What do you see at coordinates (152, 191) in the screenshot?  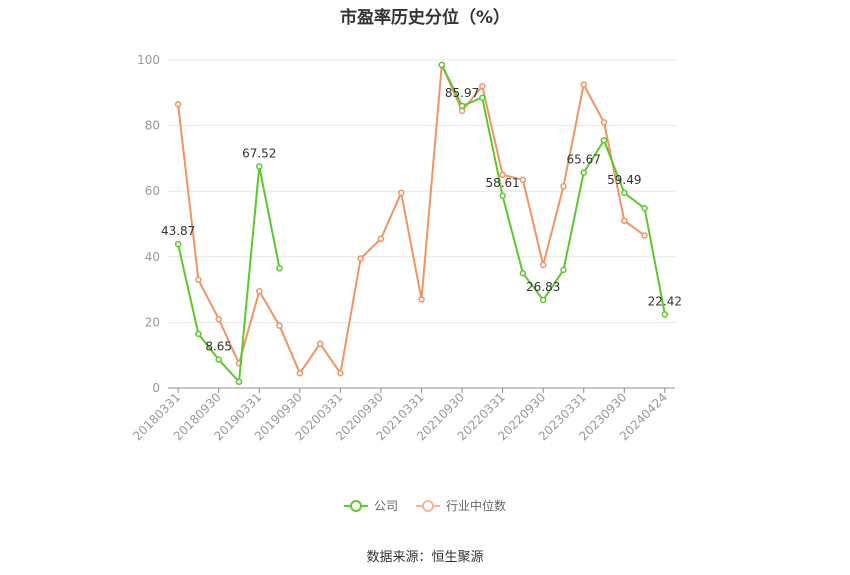 I see `y-tick-label: 60` at bounding box center [152, 191].